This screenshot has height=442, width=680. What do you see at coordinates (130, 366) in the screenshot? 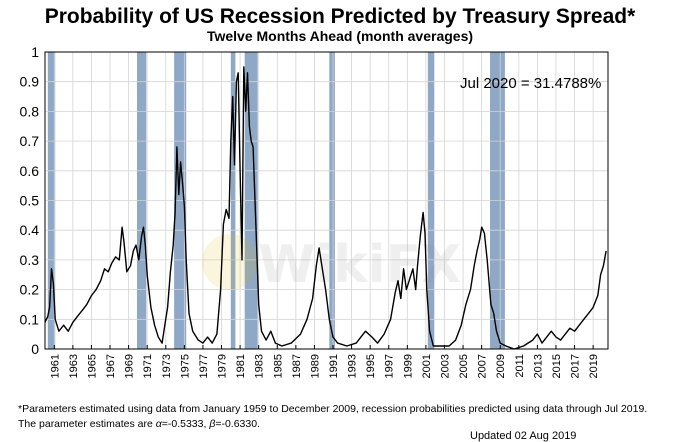
I see `x-tick-label: 1969` at bounding box center [130, 366].